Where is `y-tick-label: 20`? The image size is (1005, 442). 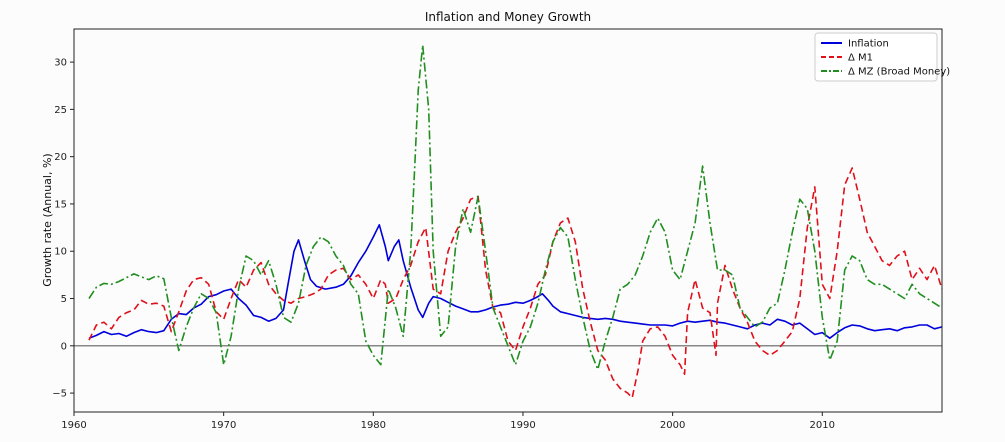 y-tick-label: 20 is located at coordinates (60, 157).